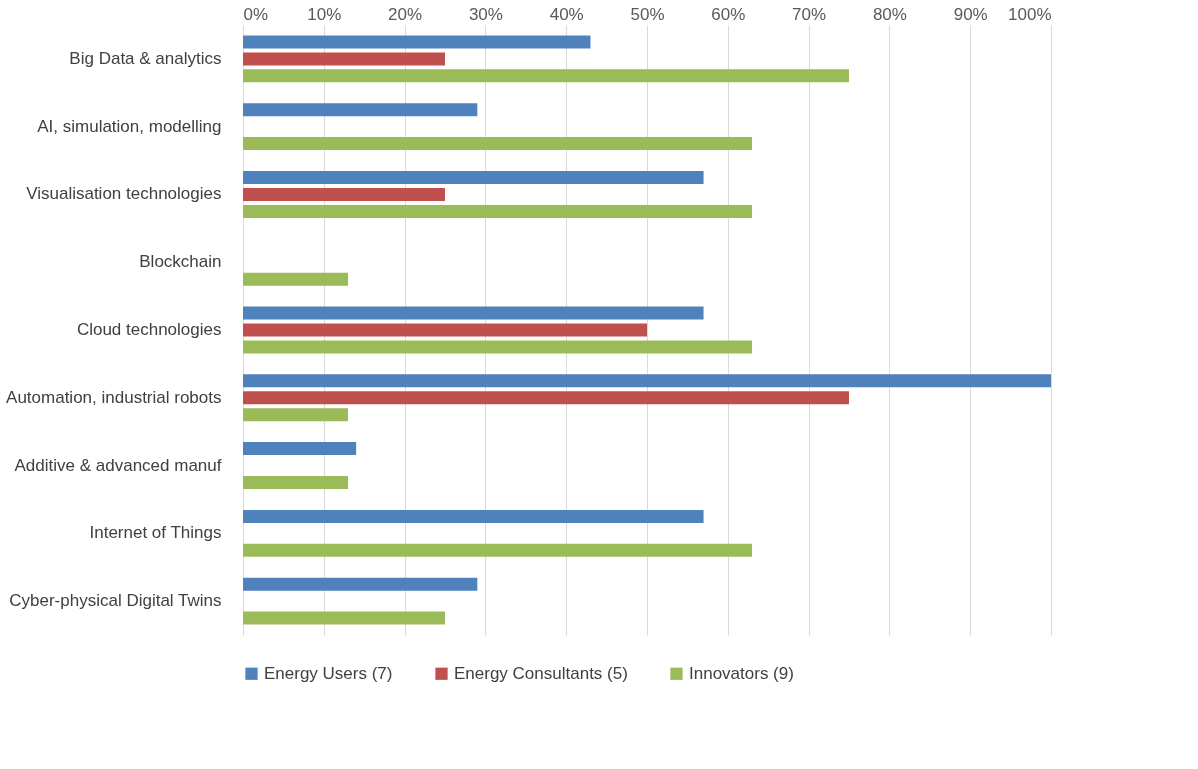 Image resolution: width=1198 pixels, height=769 pixels. What do you see at coordinates (149, 329) in the screenshot?
I see `y-tick-label: Cloud technologies` at bounding box center [149, 329].